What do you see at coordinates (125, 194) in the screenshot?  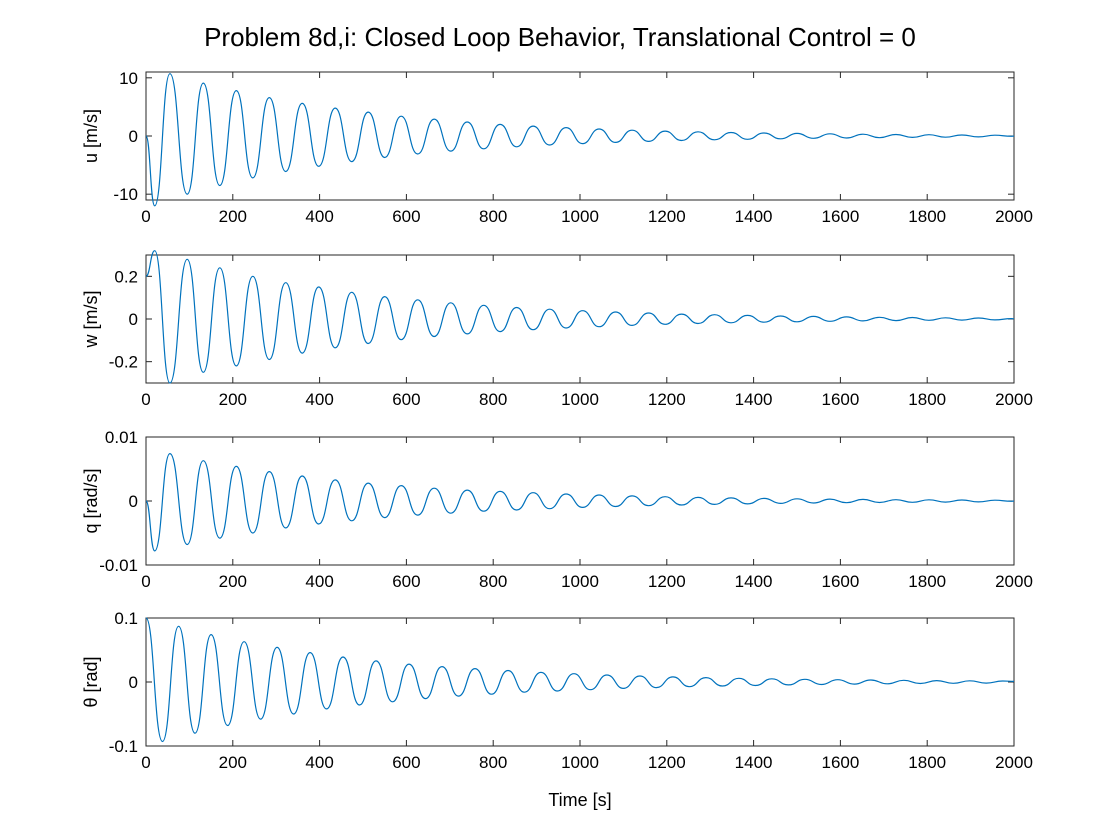 I see `y-tick-label: -10` at bounding box center [125, 194].